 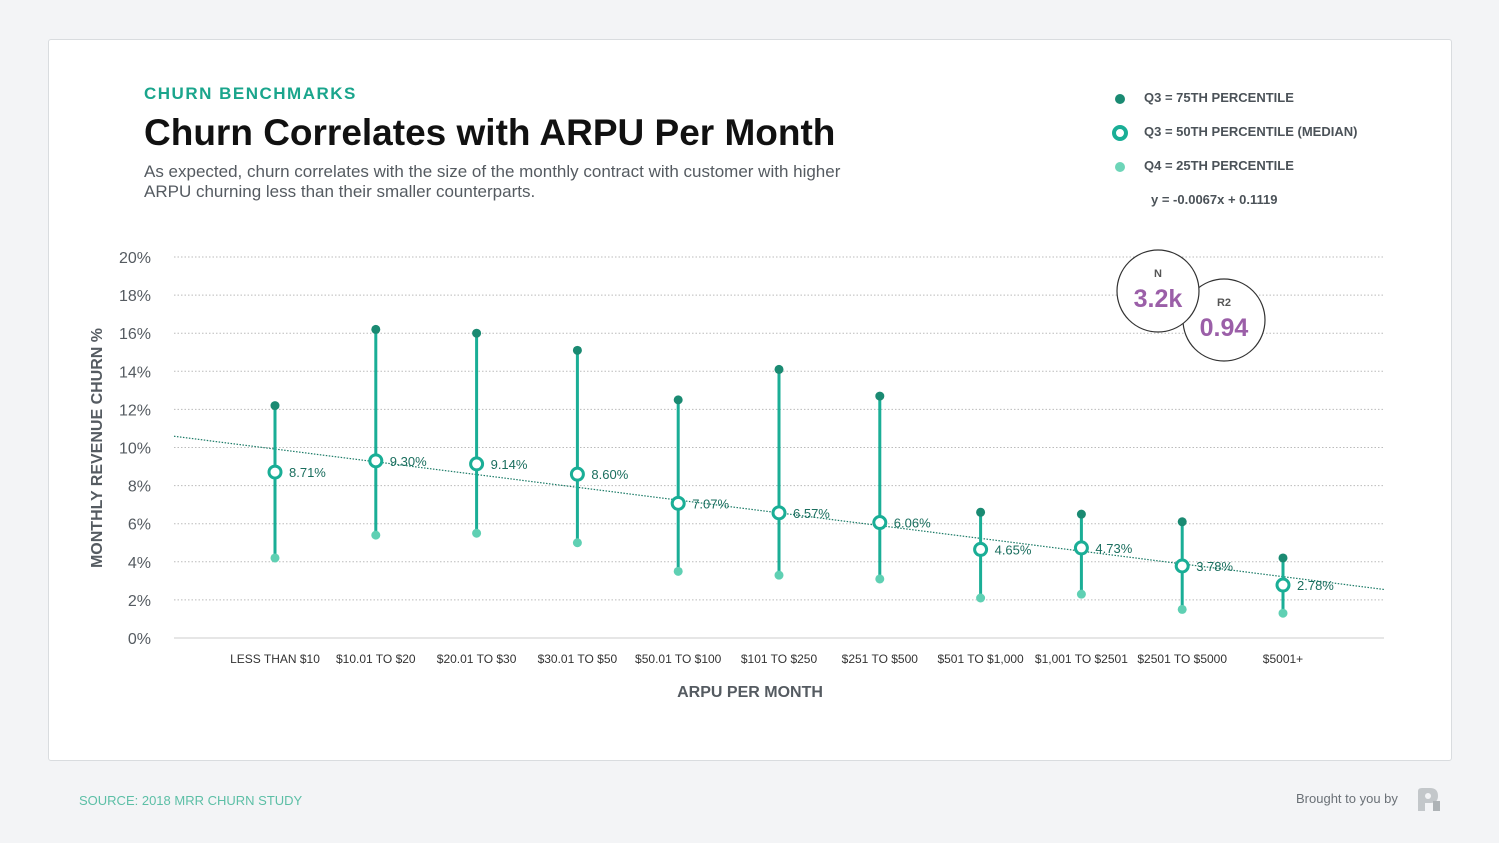 I want to click on dark-dot-icon, so click(x=1120, y=99).